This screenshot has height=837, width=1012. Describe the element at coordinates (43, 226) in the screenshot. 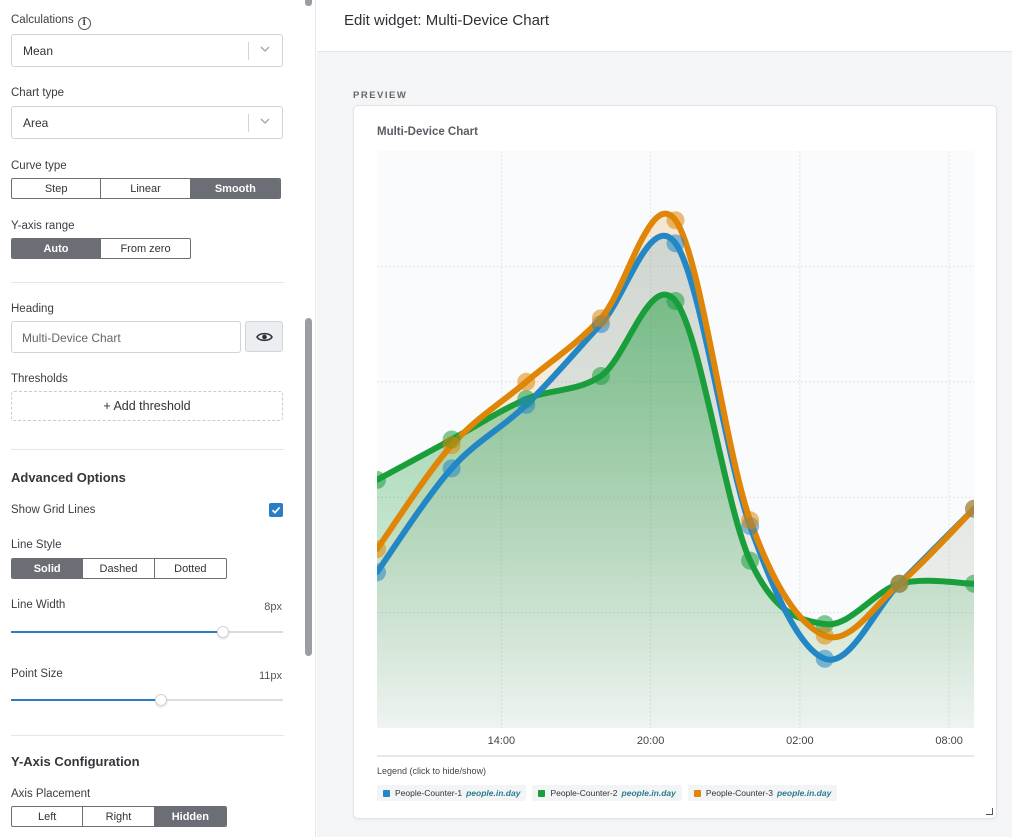

I see `y-axis-range-label: Y-axis range` at that location.